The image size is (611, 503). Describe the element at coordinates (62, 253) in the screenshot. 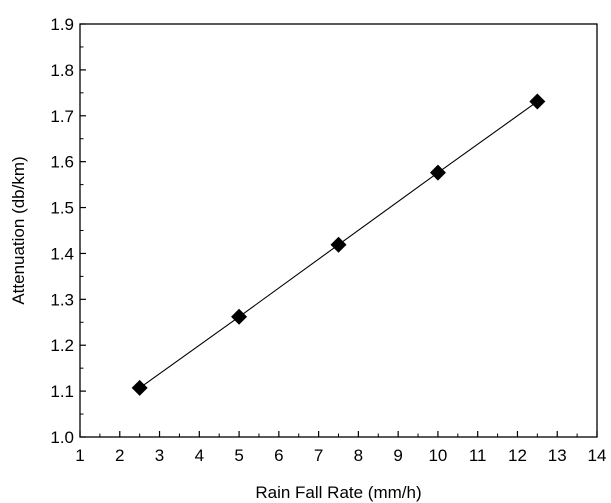

I see `y-tick-label: 1.4` at that location.